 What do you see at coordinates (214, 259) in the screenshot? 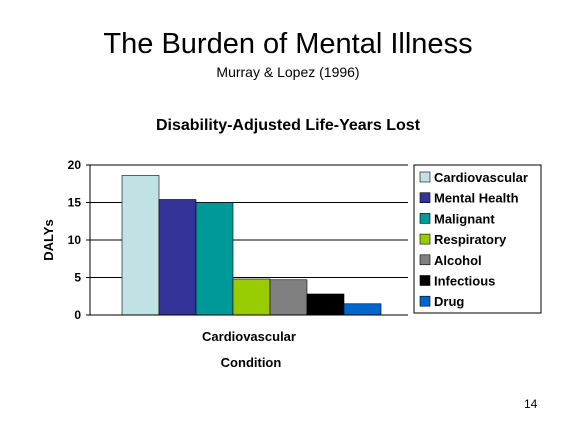
I see `bar-malignant` at bounding box center [214, 259].